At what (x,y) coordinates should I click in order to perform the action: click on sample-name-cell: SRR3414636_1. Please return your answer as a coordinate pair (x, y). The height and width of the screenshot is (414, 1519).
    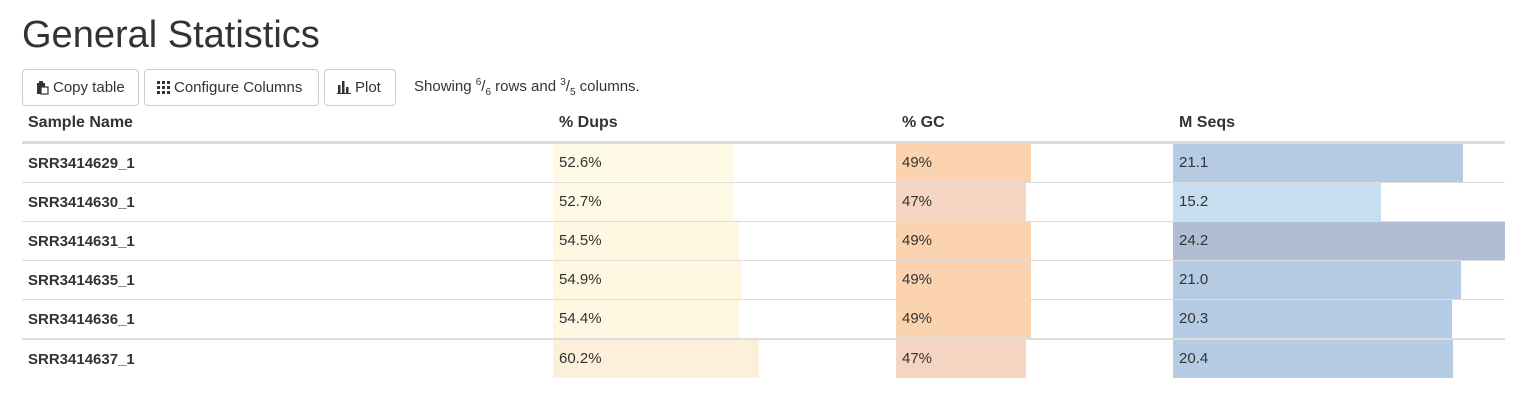
    Looking at the image, I should click on (287, 319).